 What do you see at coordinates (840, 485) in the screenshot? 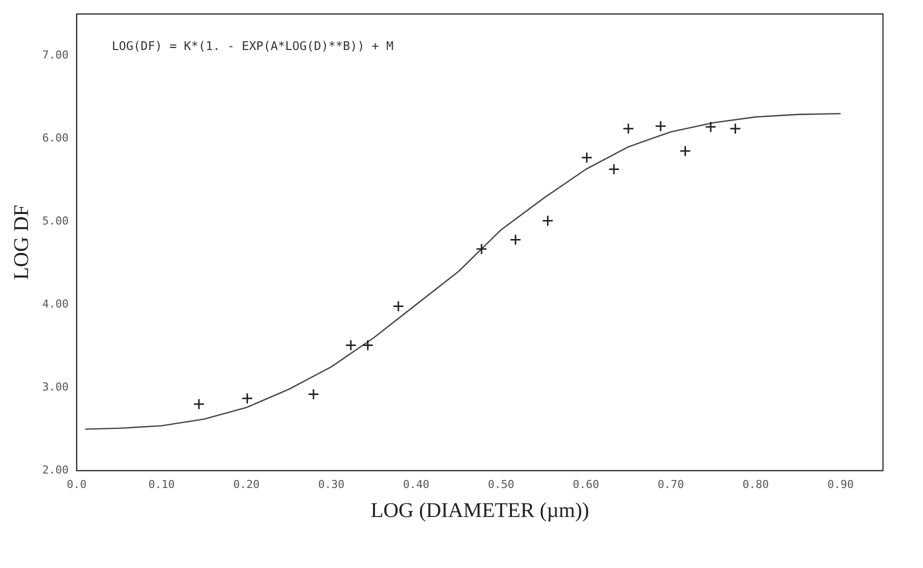
I see `x-tick-label: 0.90` at bounding box center [840, 485].